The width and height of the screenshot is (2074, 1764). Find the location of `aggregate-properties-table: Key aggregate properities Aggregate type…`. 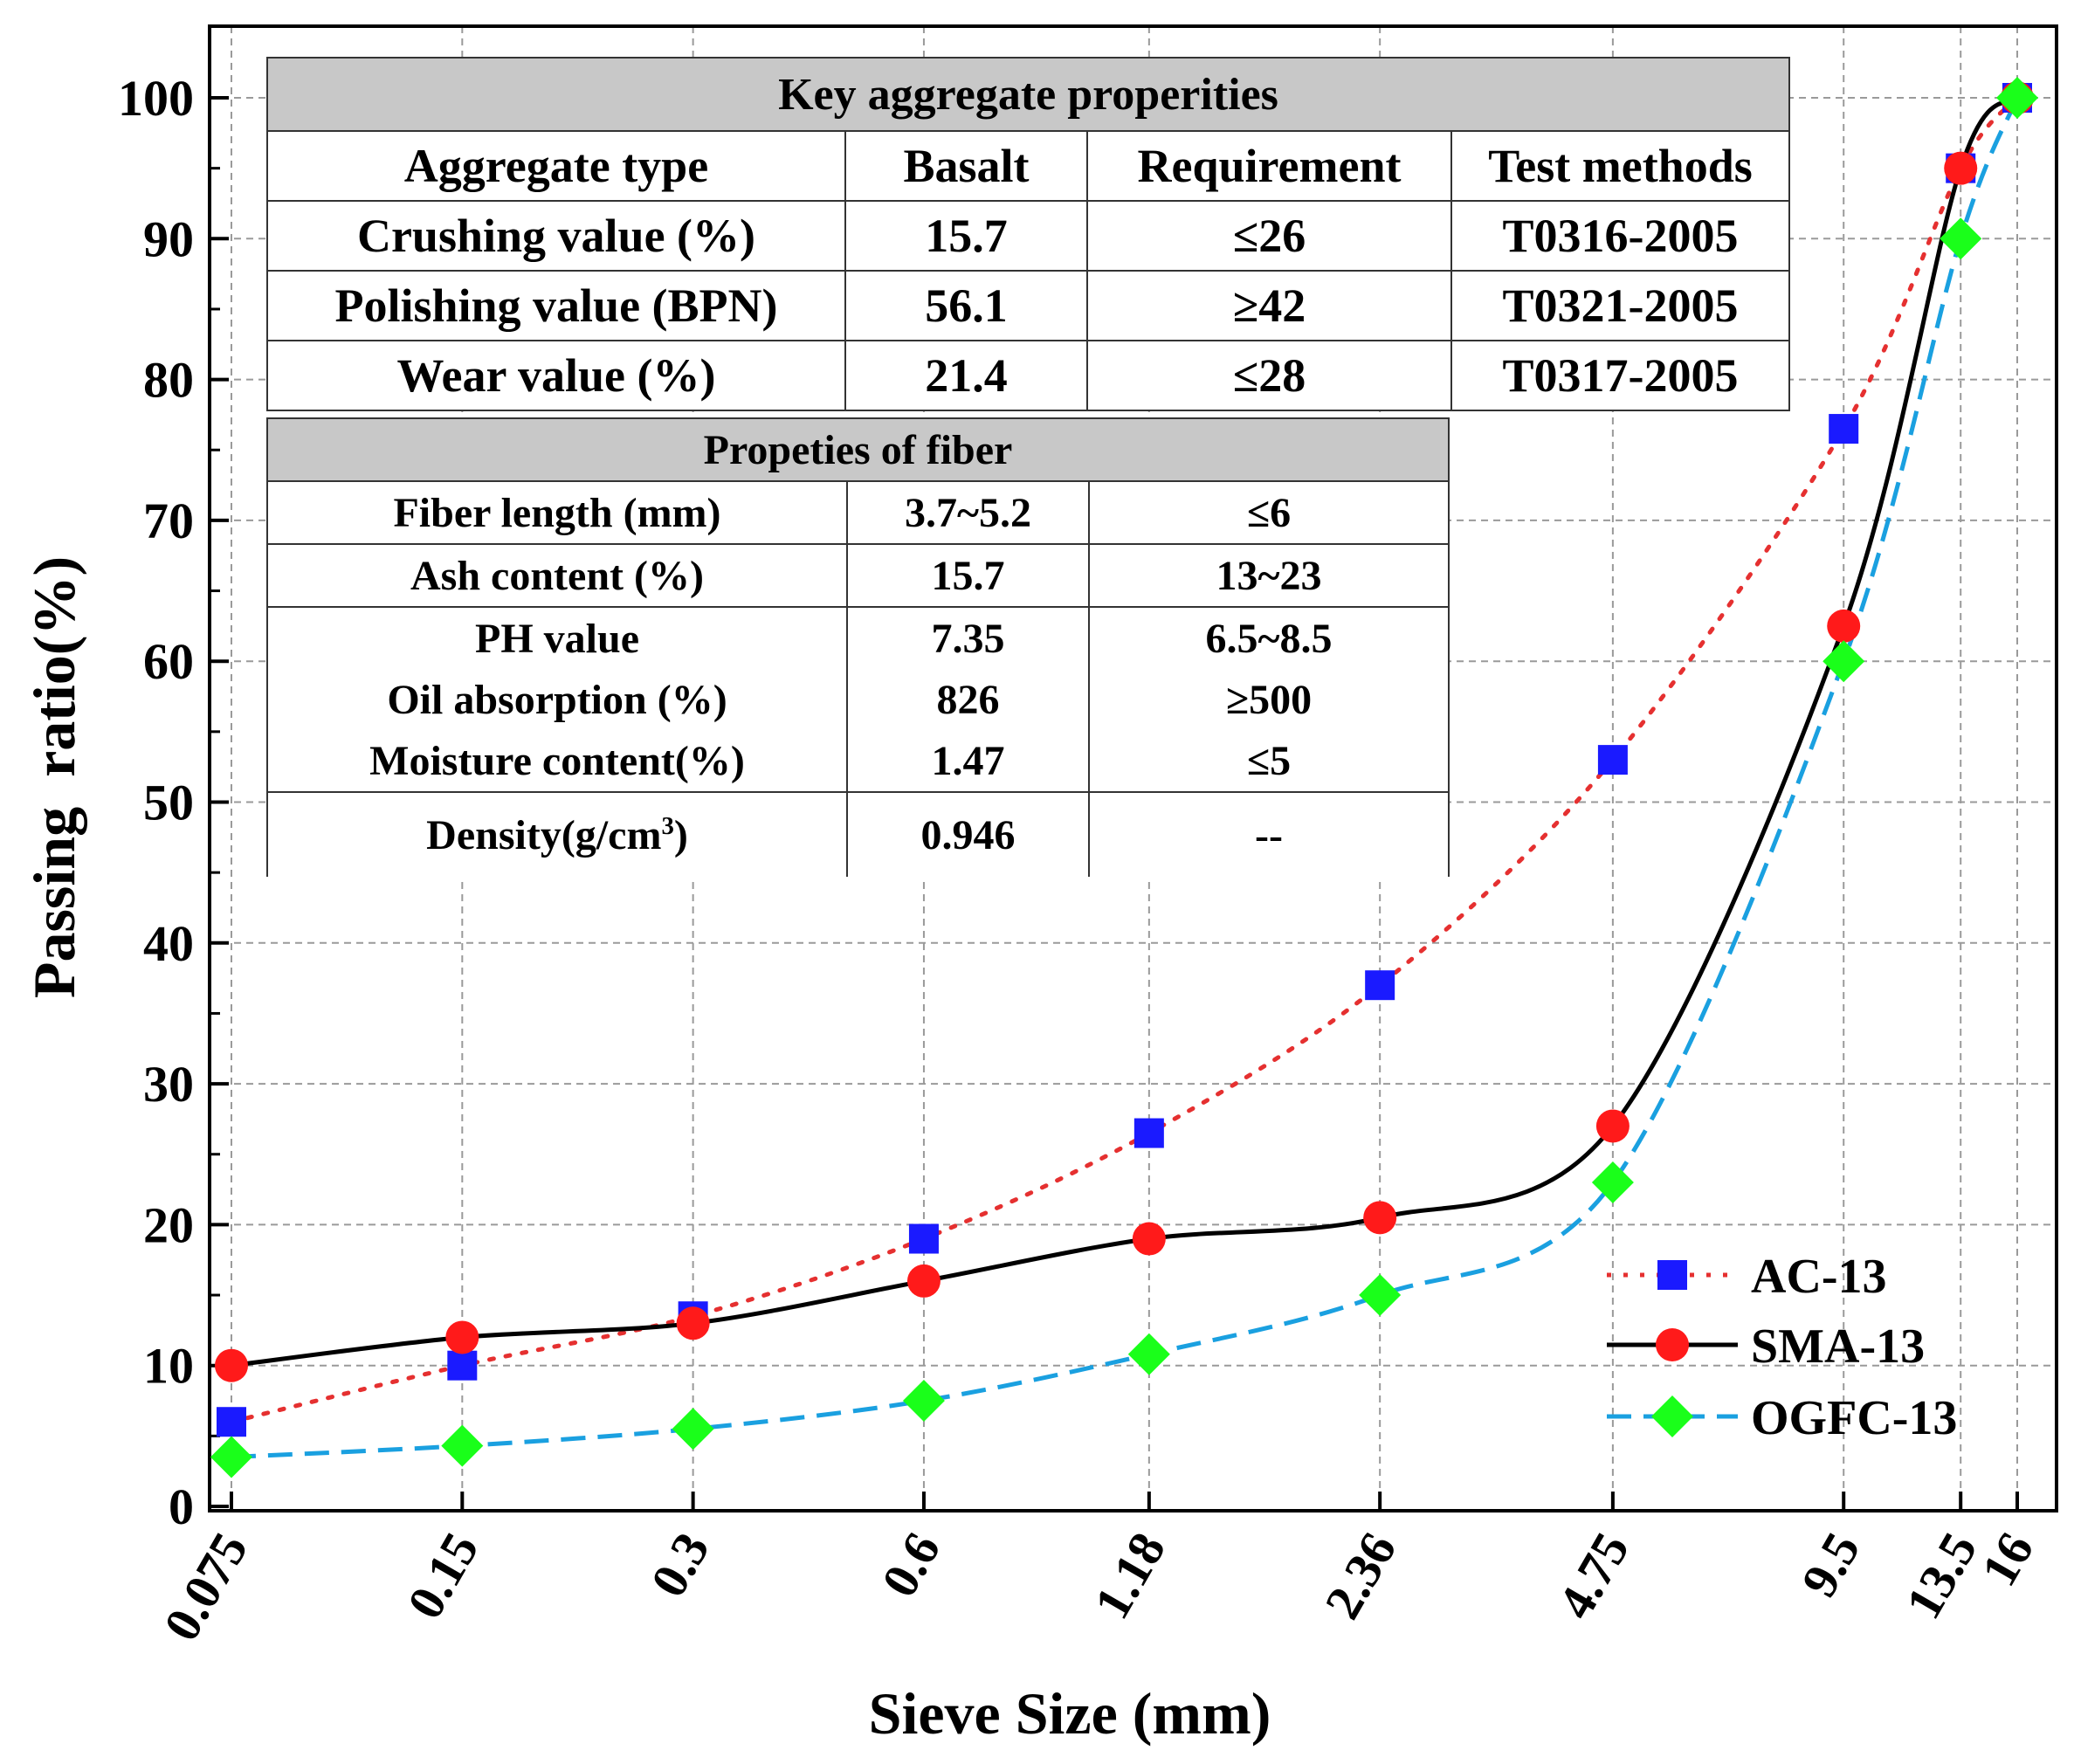

aggregate-properties-table: Key aggregate properities Aggregate type… is located at coordinates (1028, 234).